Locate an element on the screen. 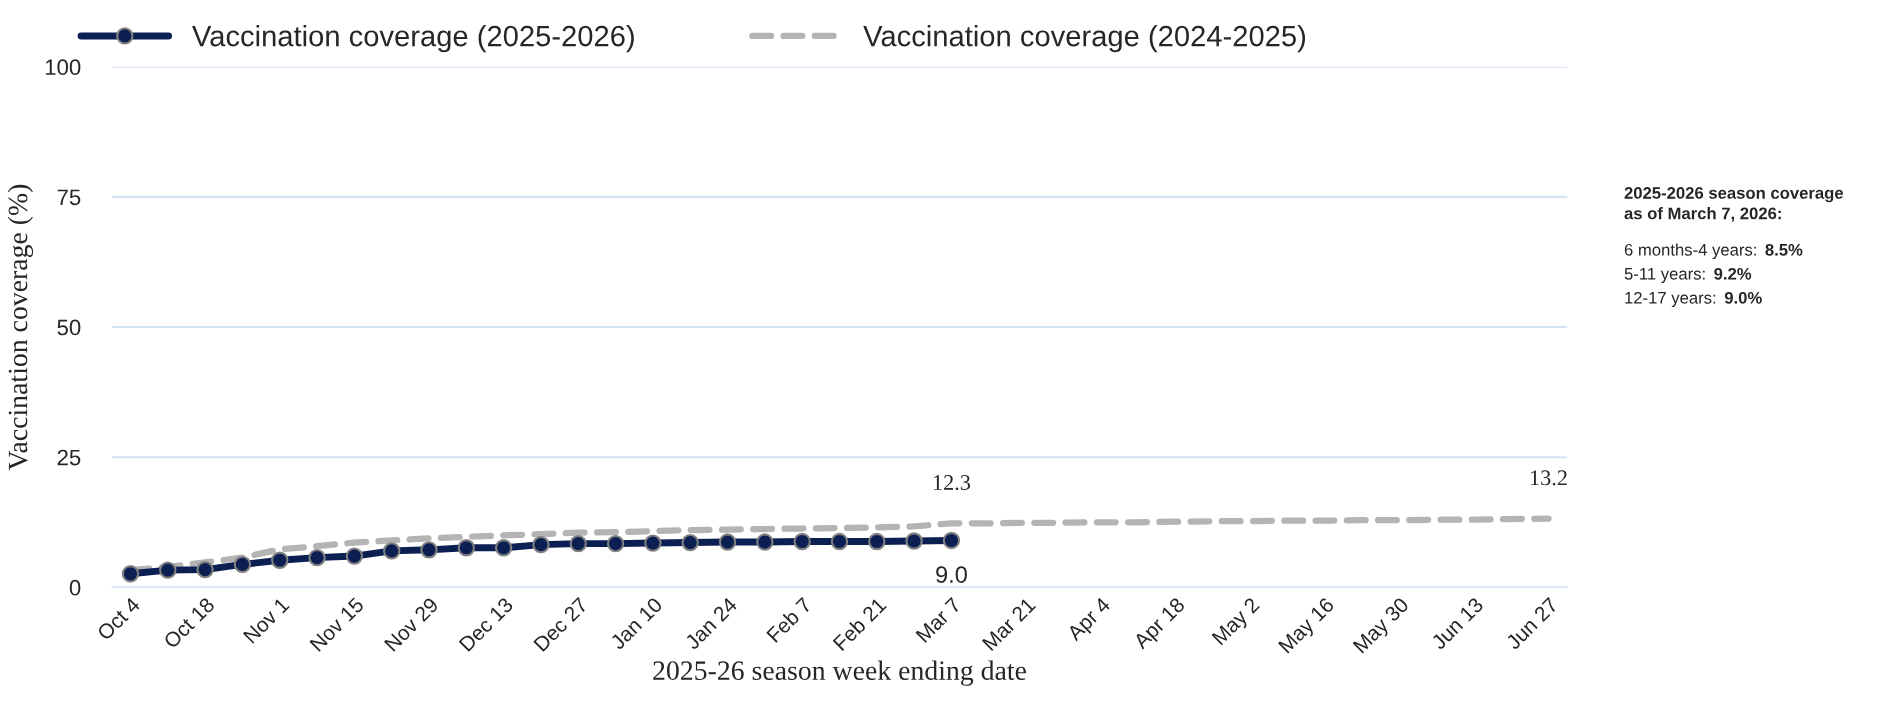  data-label: 12.3 is located at coordinates (952, 483).